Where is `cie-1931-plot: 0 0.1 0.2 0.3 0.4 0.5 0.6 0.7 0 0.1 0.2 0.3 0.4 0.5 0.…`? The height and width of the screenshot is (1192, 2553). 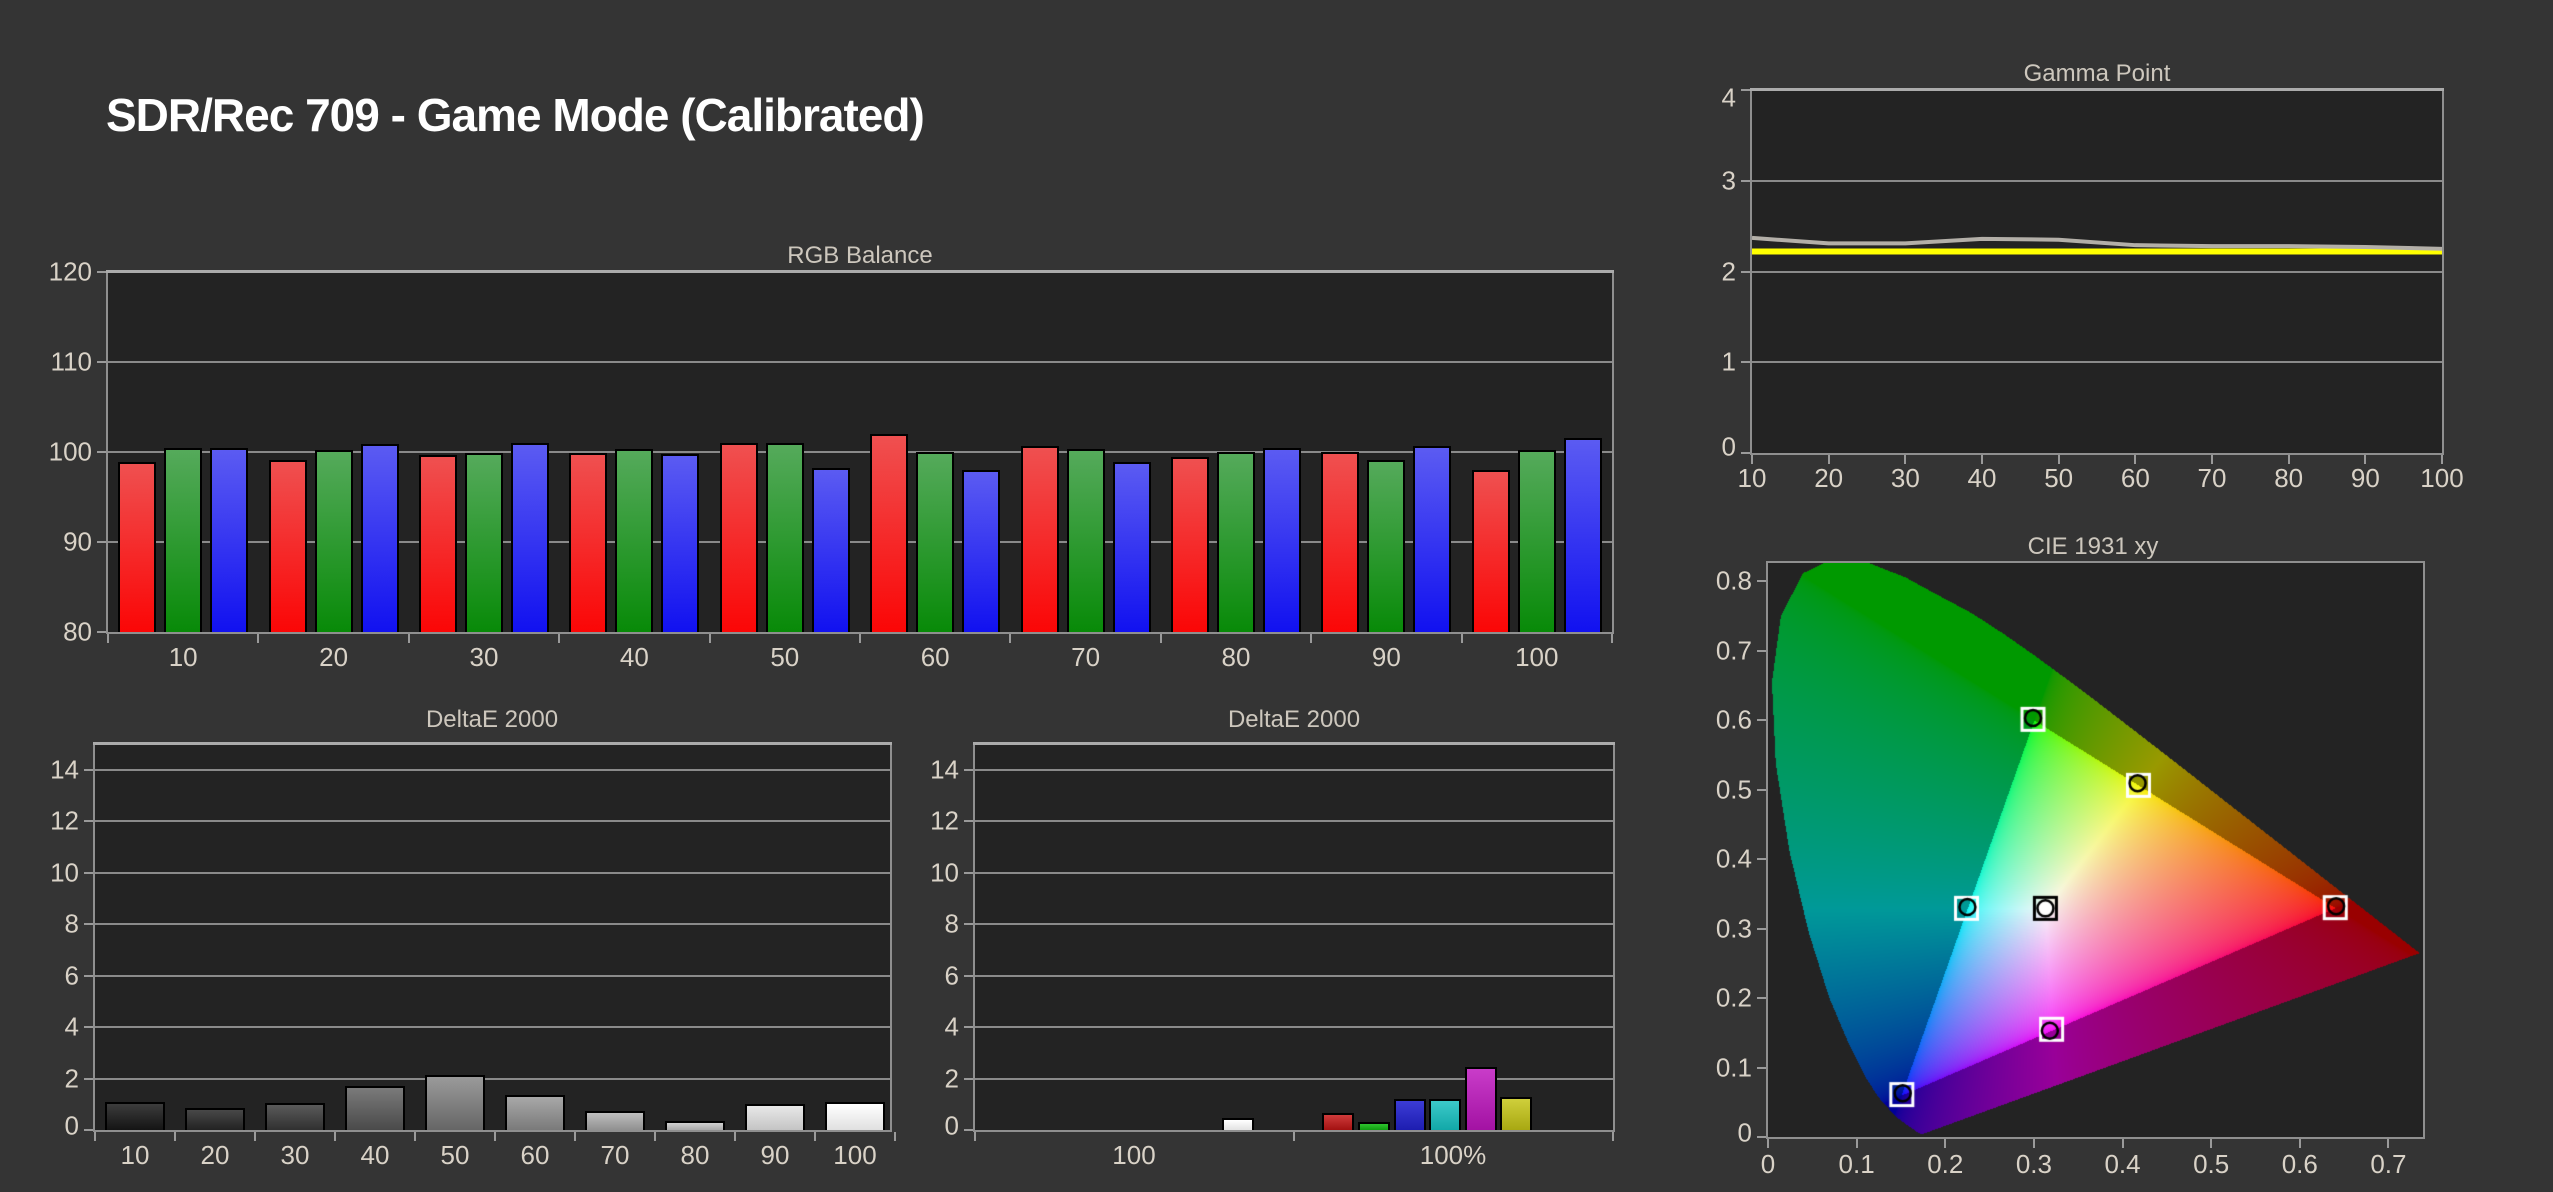
cie-1931-plot: 0 0.1 0.2 0.3 0.4 0.5 0.6 0.7 0 0.1 0.2 0.3 0.4 0.5 0.… is located at coordinates (2070, 870).